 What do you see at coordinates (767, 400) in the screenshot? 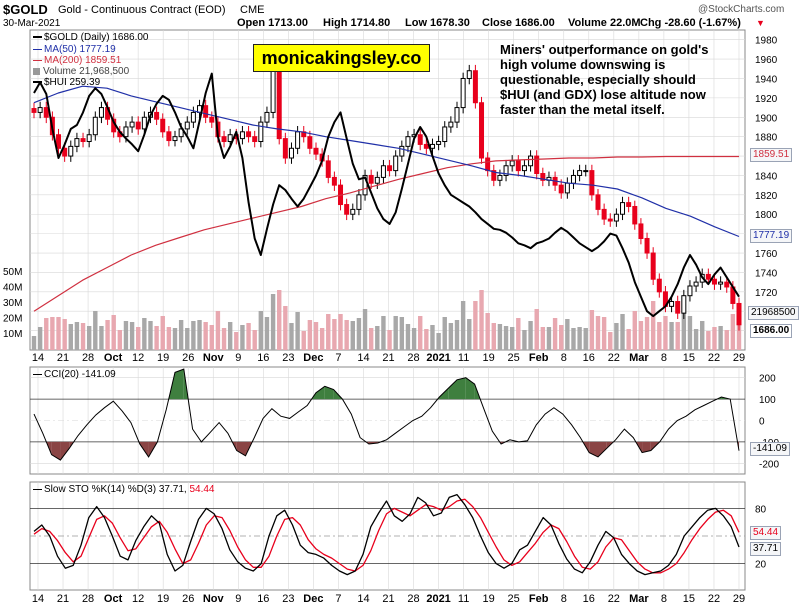
I see `cci-tick-label: 100` at bounding box center [767, 400].